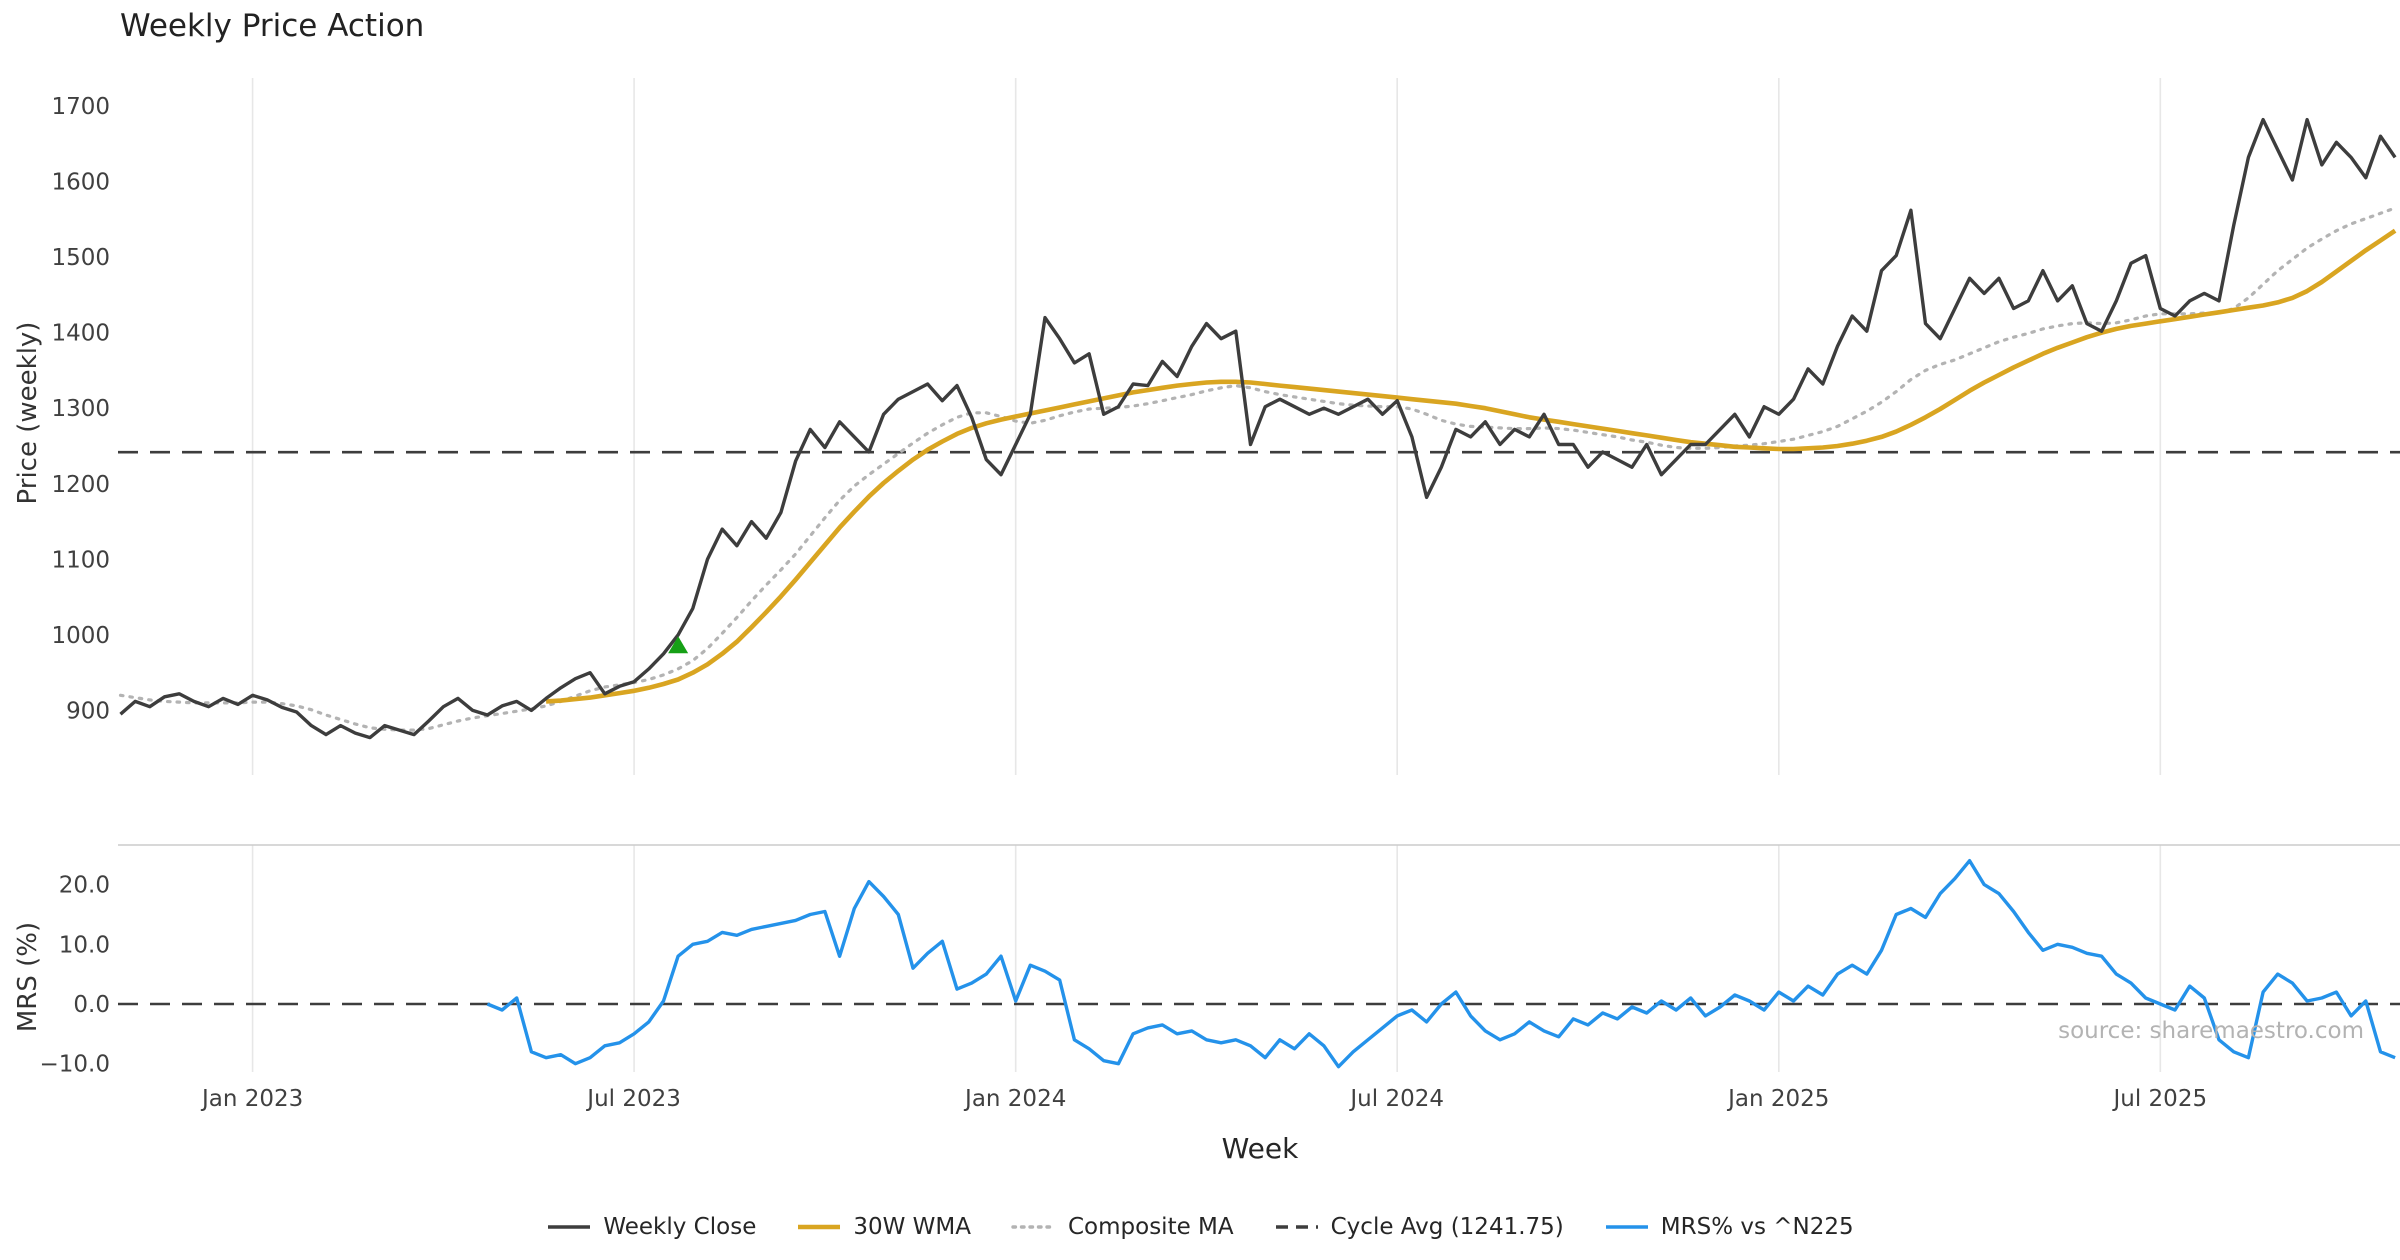 The width and height of the screenshot is (2400, 1260). I want to click on buy-signal-triangle-icon, so click(678, 645).